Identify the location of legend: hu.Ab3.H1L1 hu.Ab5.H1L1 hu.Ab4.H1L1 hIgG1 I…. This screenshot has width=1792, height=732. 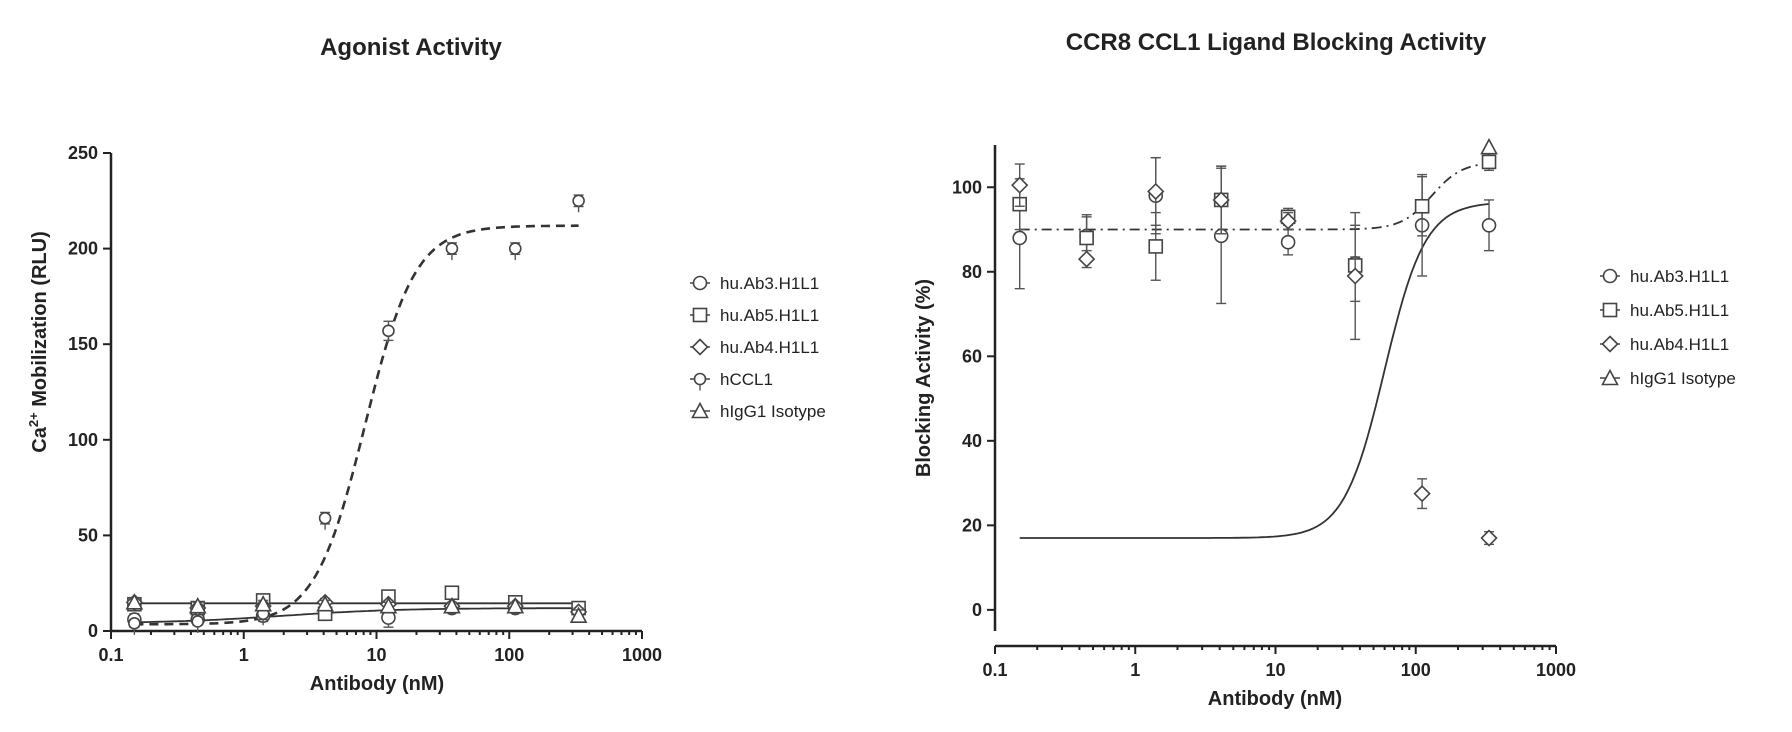
(1668, 327).